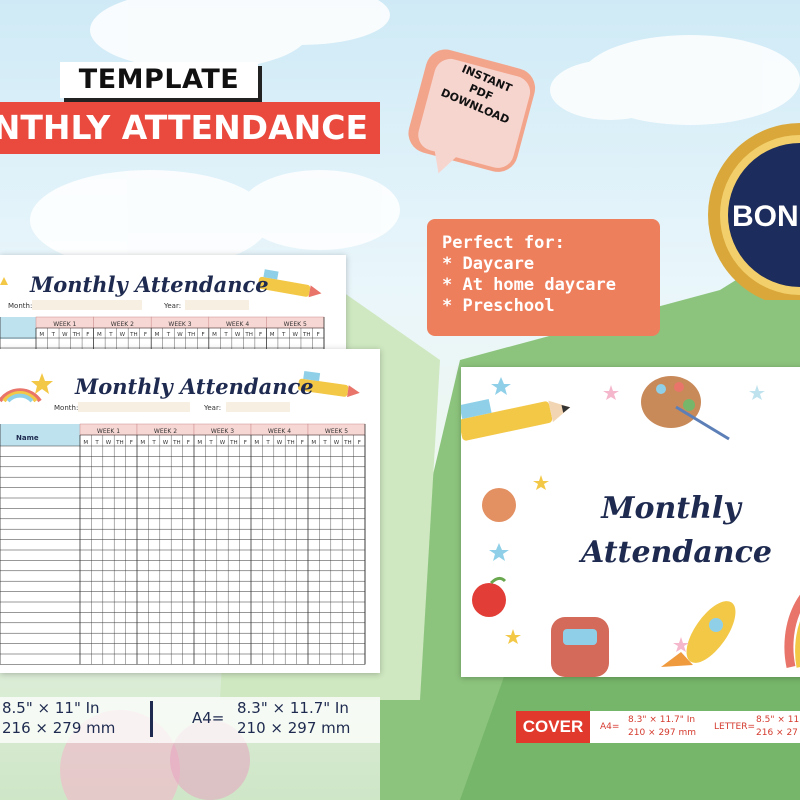 This screenshot has width=800, height=800. Describe the element at coordinates (51, 708) in the screenshot. I see `letter-size-in: 8.5" × 11" In` at that location.